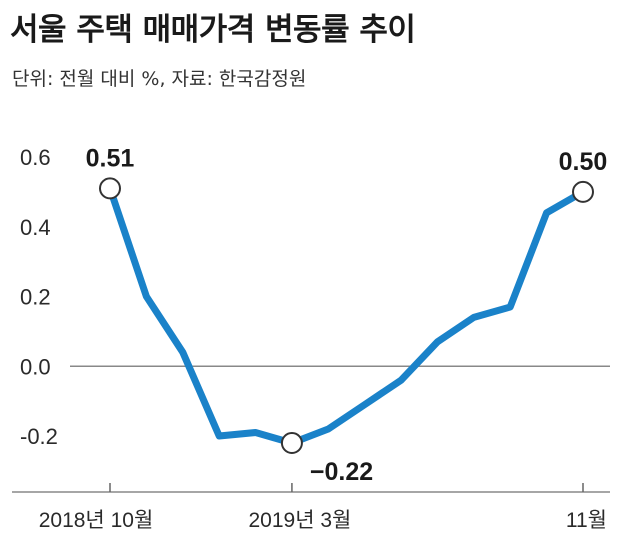 The width and height of the screenshot is (620, 540). Describe the element at coordinates (35, 227) in the screenshot. I see `y-tick-label: 0.4` at that location.